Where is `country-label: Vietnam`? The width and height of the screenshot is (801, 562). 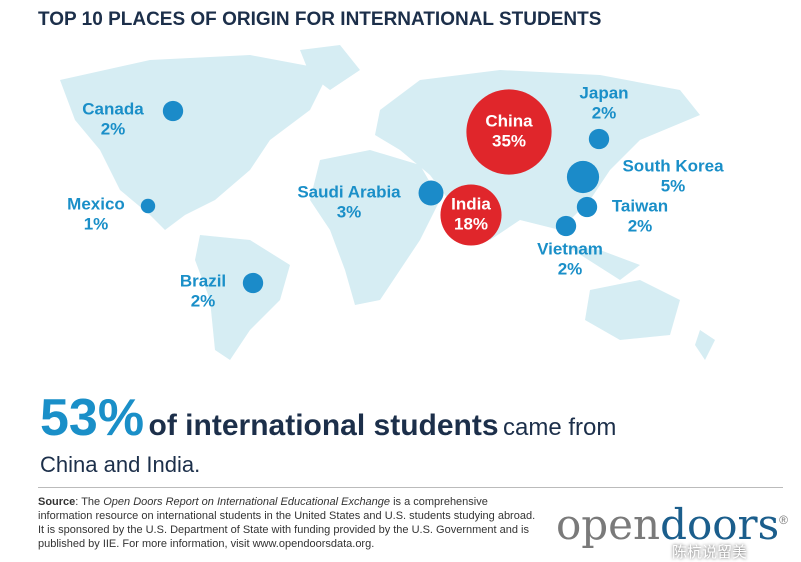 country-label: Vietnam is located at coordinates (570, 248).